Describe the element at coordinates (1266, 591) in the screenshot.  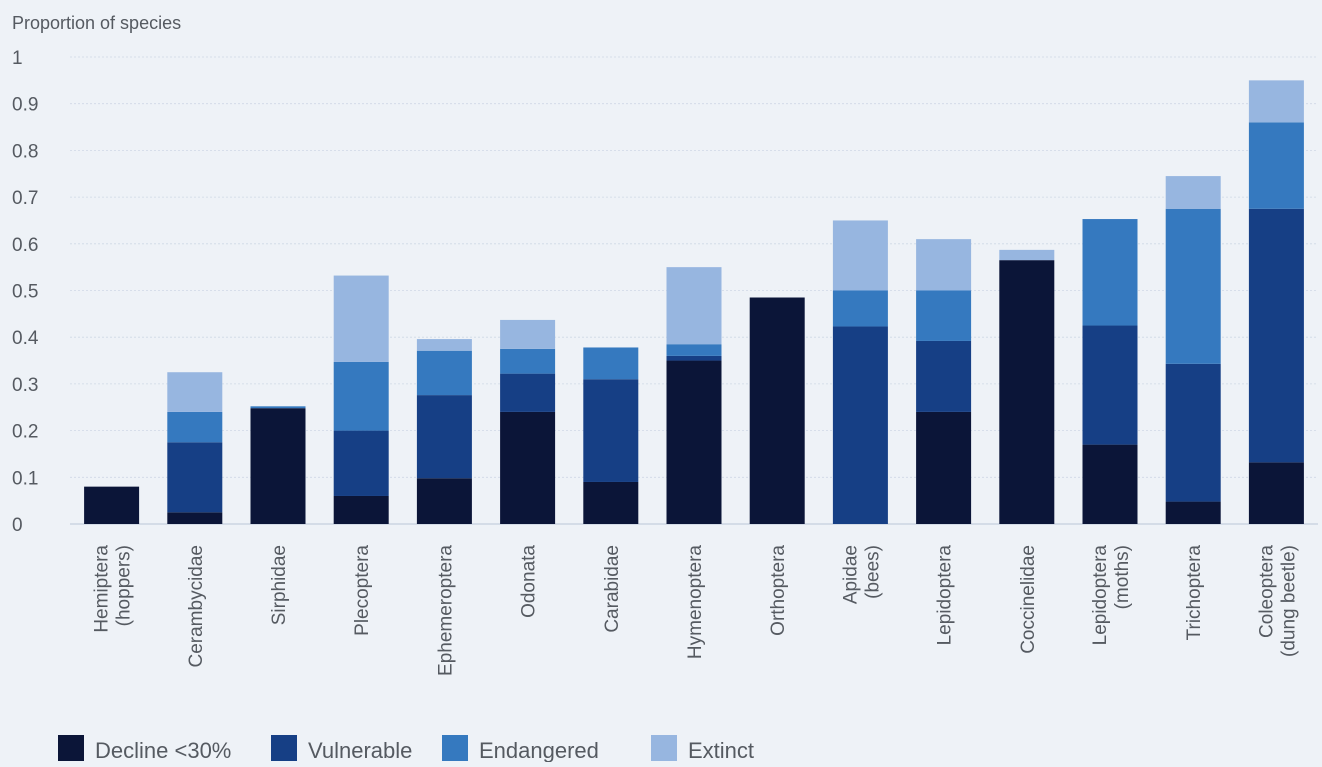
I see `category-label: Coleoptera` at that location.